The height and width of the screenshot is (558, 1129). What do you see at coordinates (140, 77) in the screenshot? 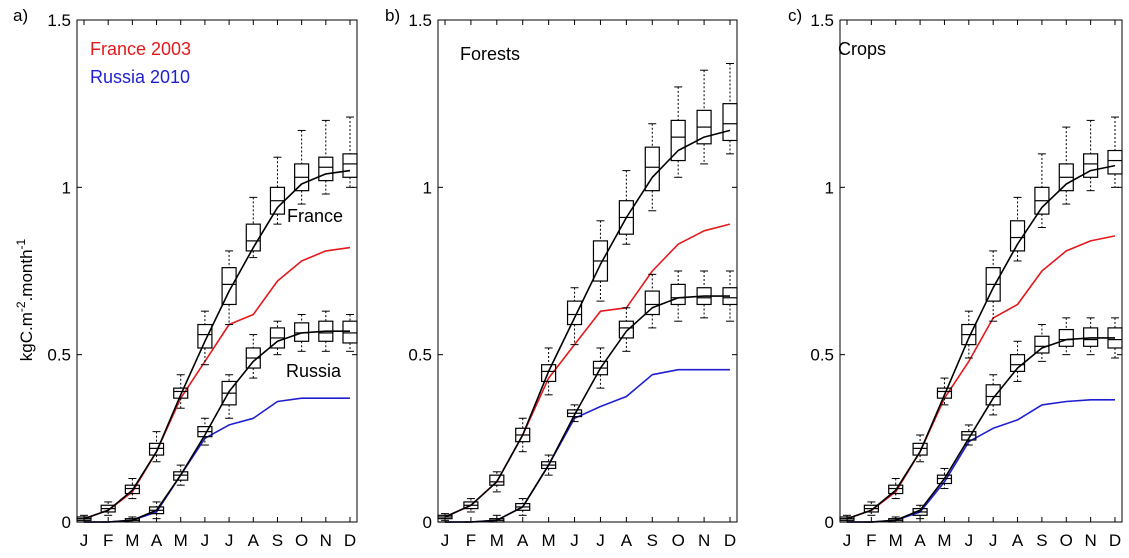
I see `legend-russia-2010: Russia 2010` at bounding box center [140, 77].